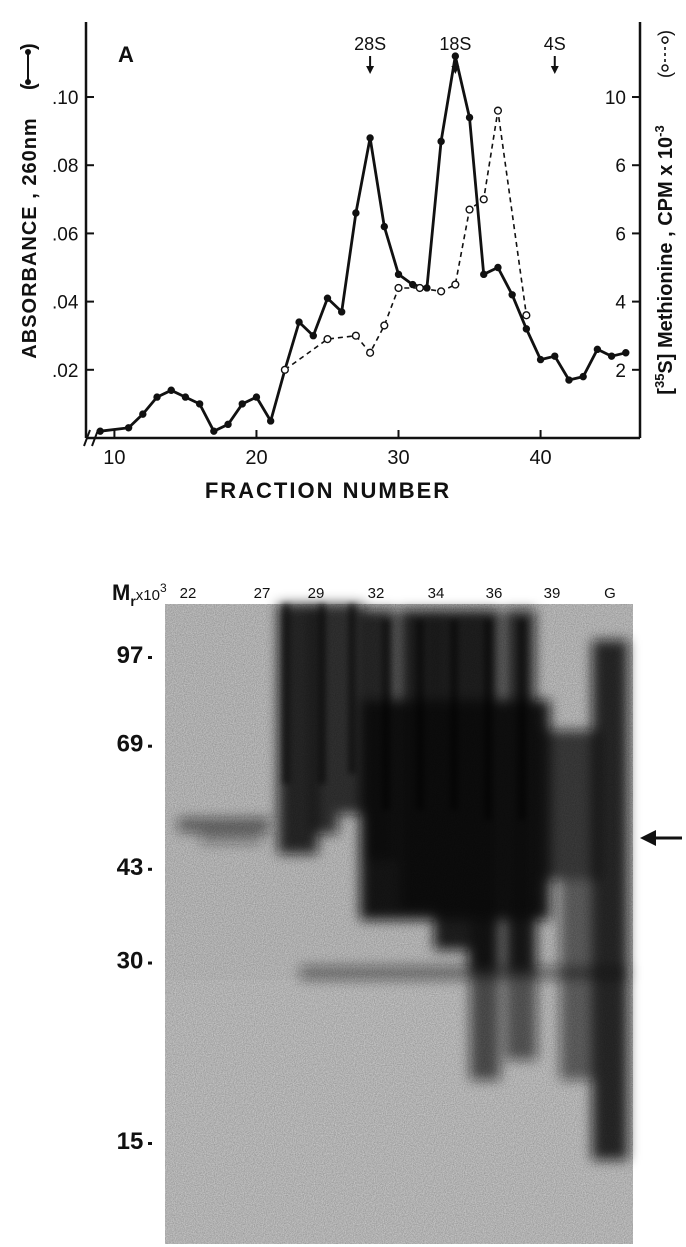  What do you see at coordinates (65, 166) in the screenshot?
I see `left-y-tick-label: .08` at bounding box center [65, 166].